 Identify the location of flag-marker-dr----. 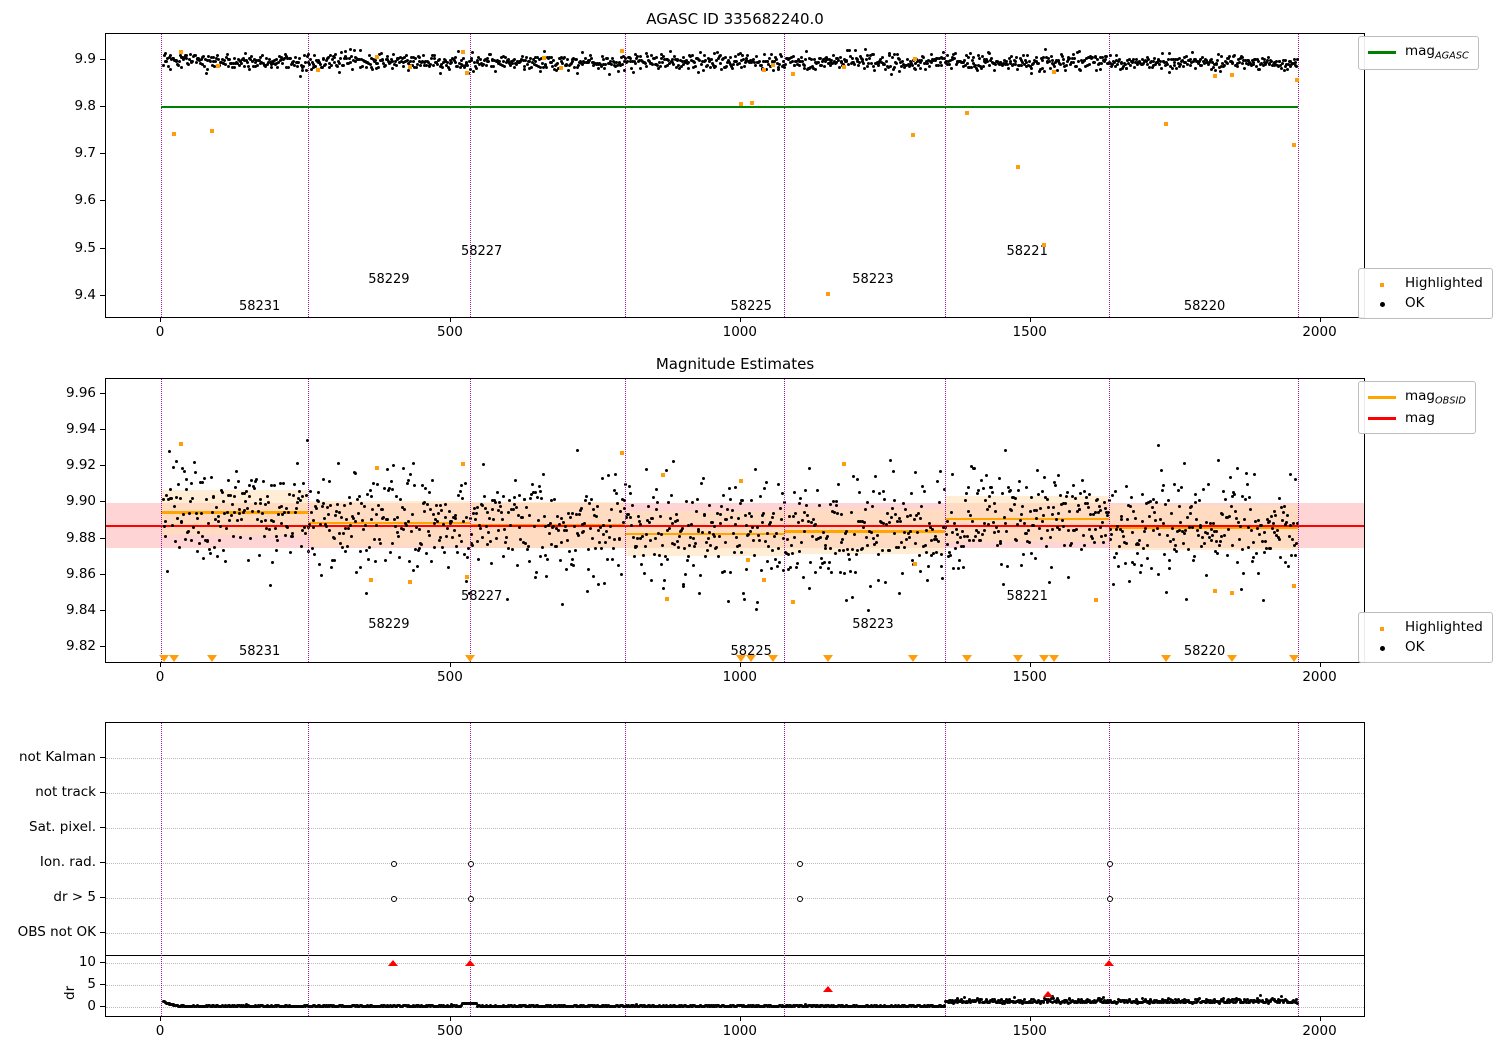
(471, 899).